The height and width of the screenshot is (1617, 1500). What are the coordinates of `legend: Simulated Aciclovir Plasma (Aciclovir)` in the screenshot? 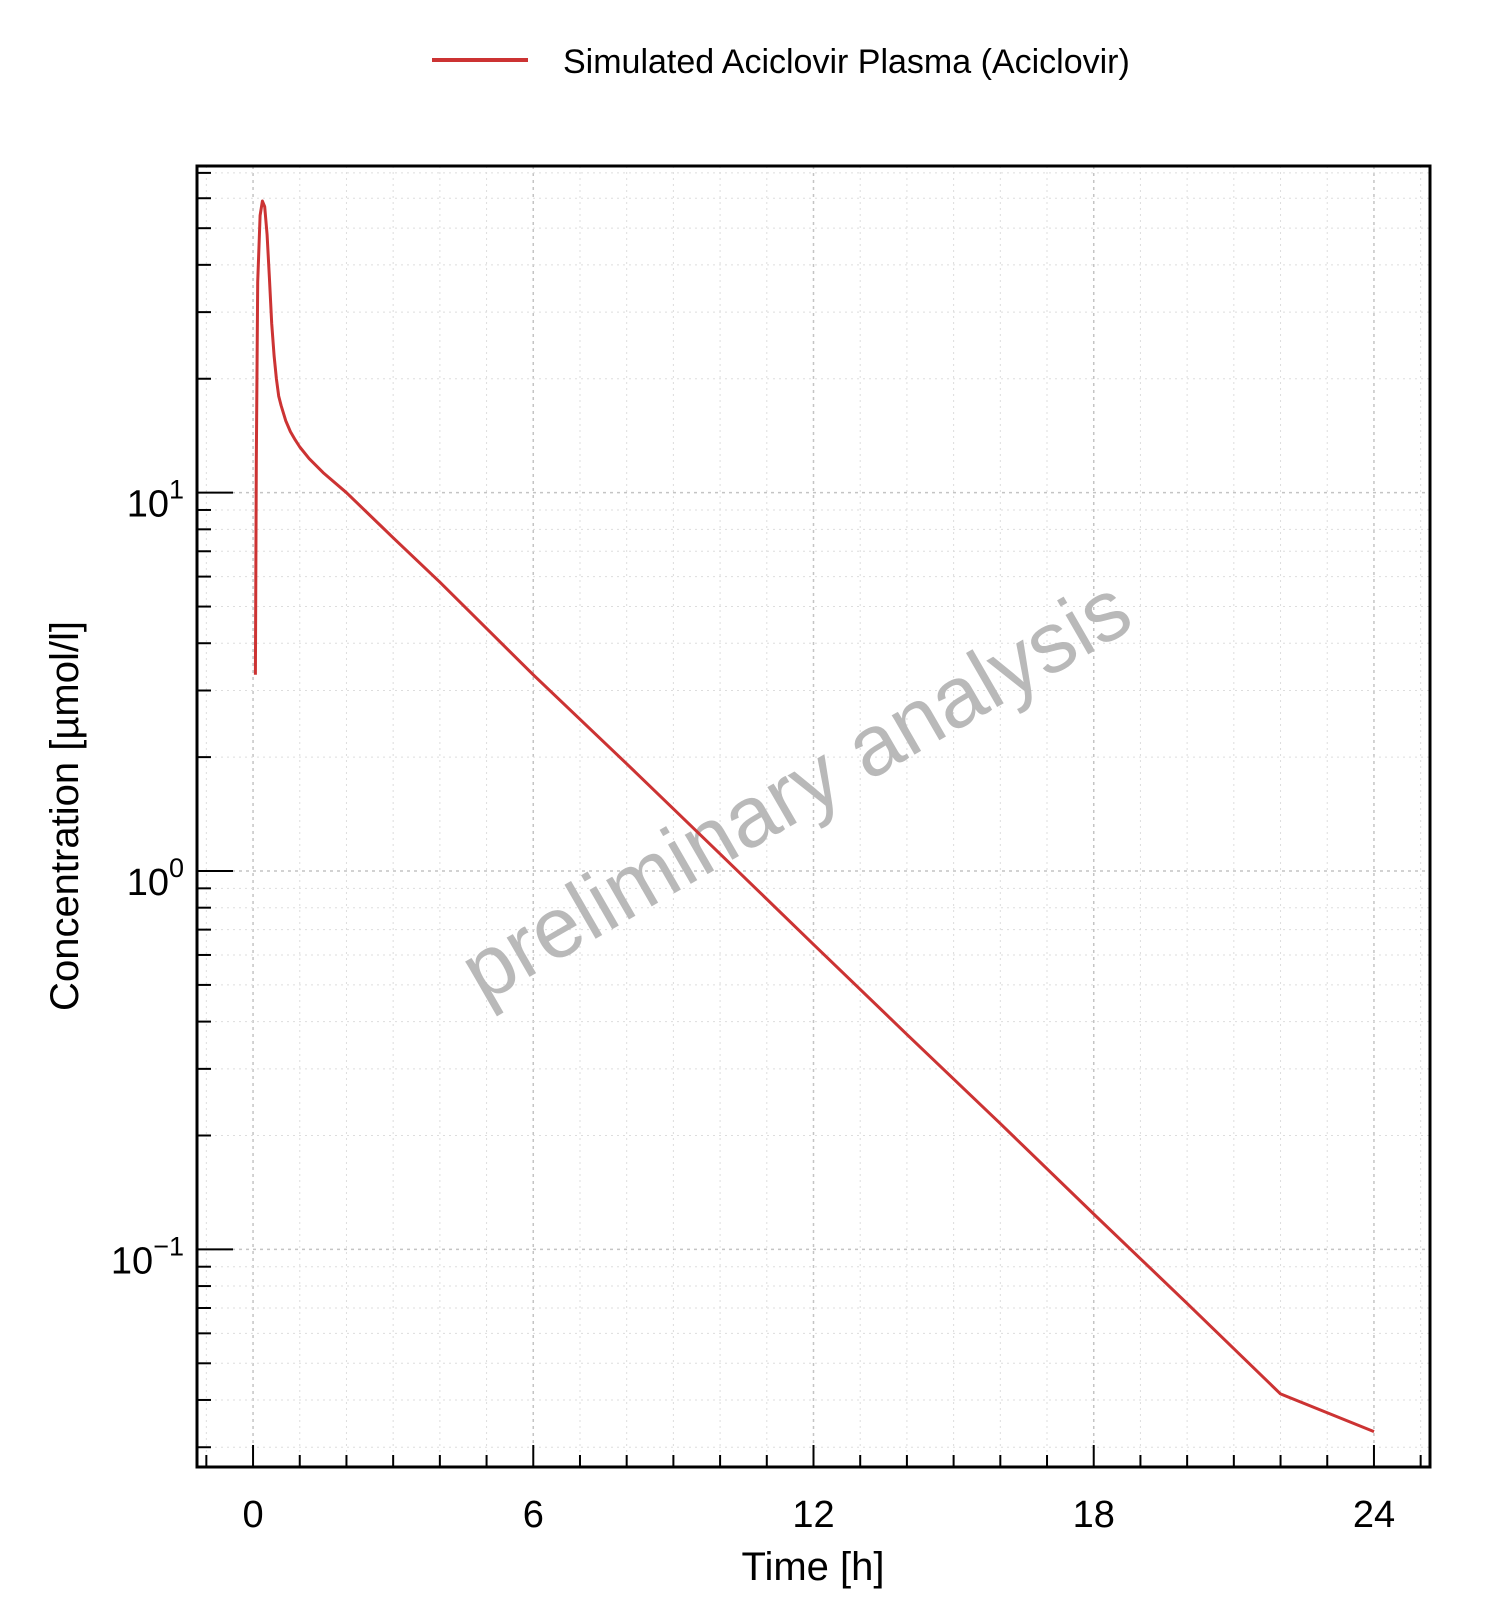 It's located at (781, 62).